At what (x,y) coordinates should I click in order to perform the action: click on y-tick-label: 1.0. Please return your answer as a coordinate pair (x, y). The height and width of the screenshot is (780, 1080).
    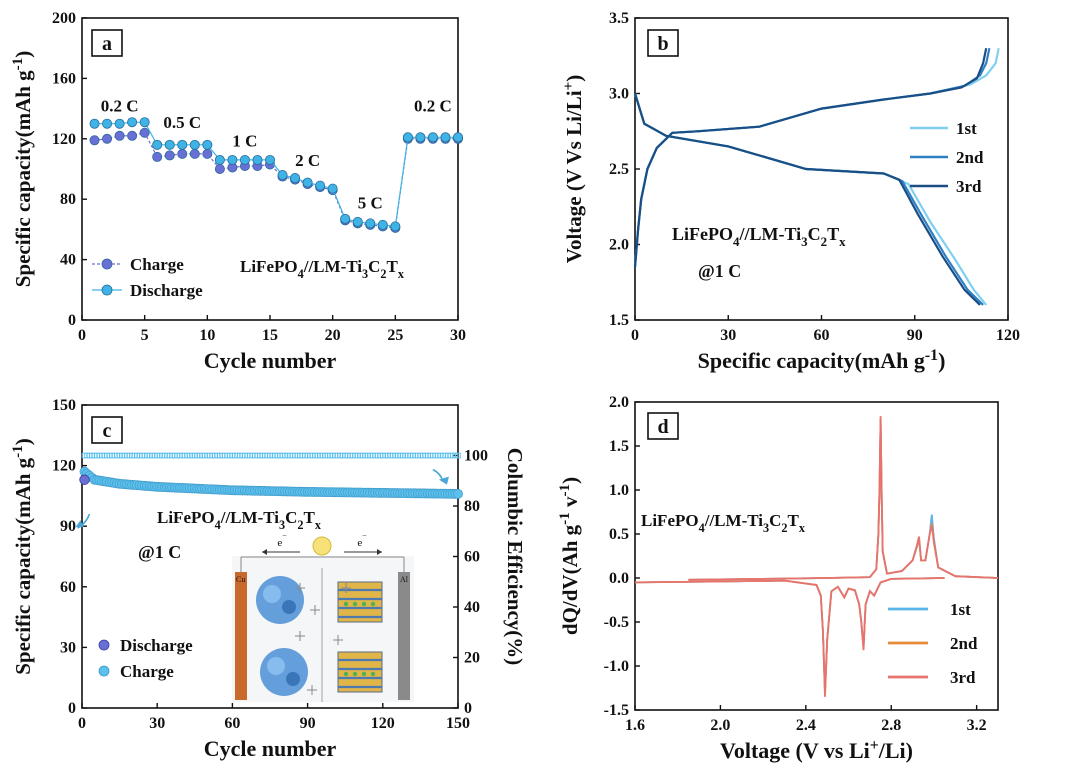
    Looking at the image, I should click on (619, 490).